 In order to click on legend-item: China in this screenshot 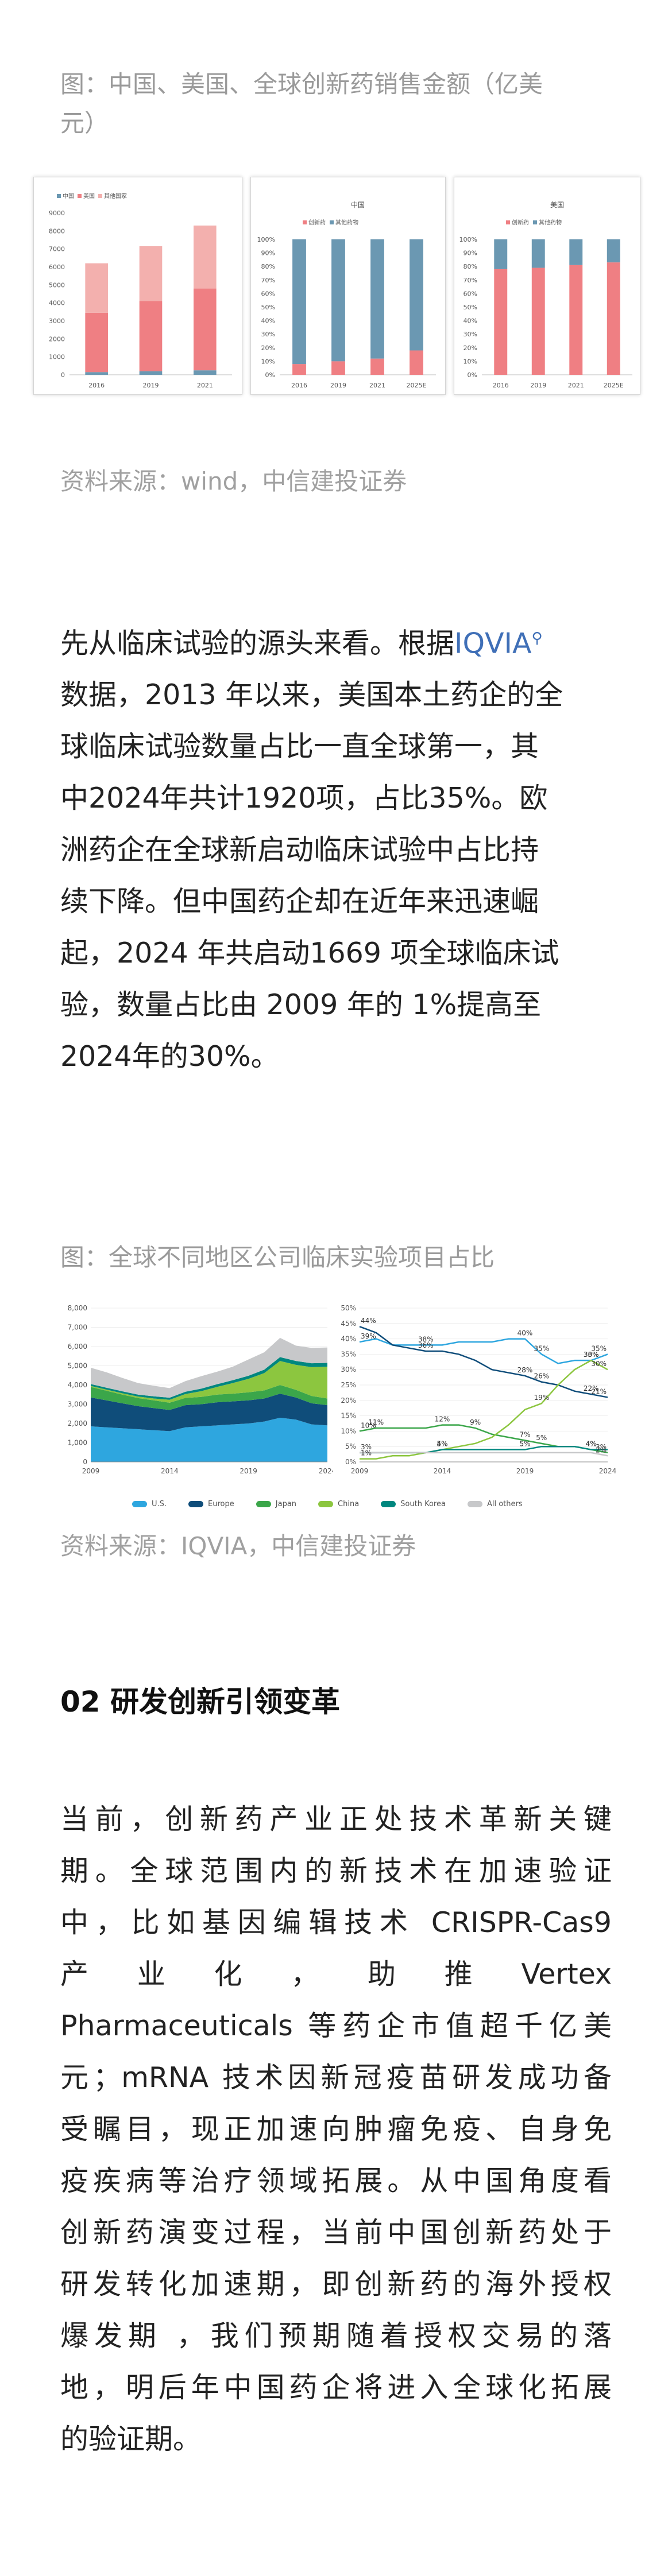, I will do `click(338, 1503)`.